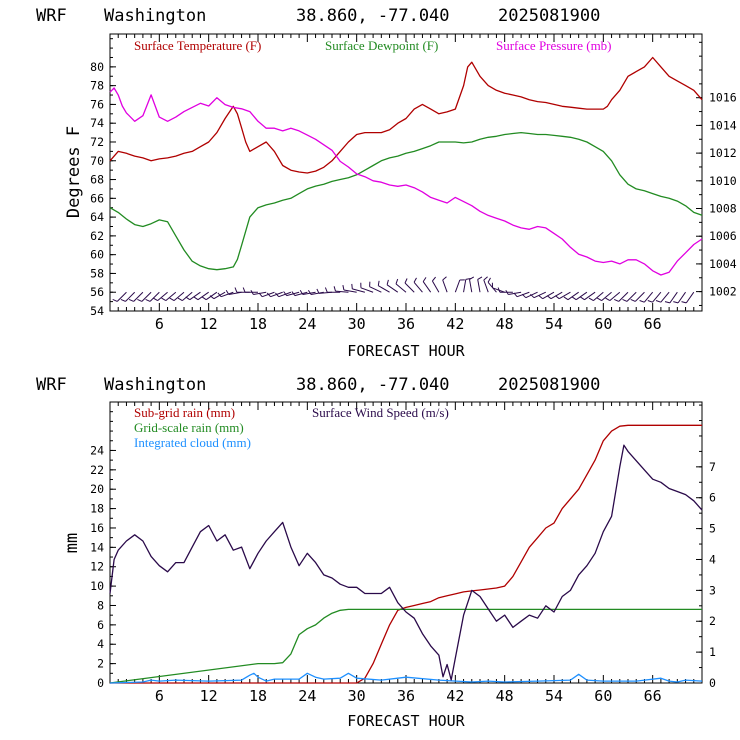  I want to click on x-tick-label: 24, so click(307, 324).